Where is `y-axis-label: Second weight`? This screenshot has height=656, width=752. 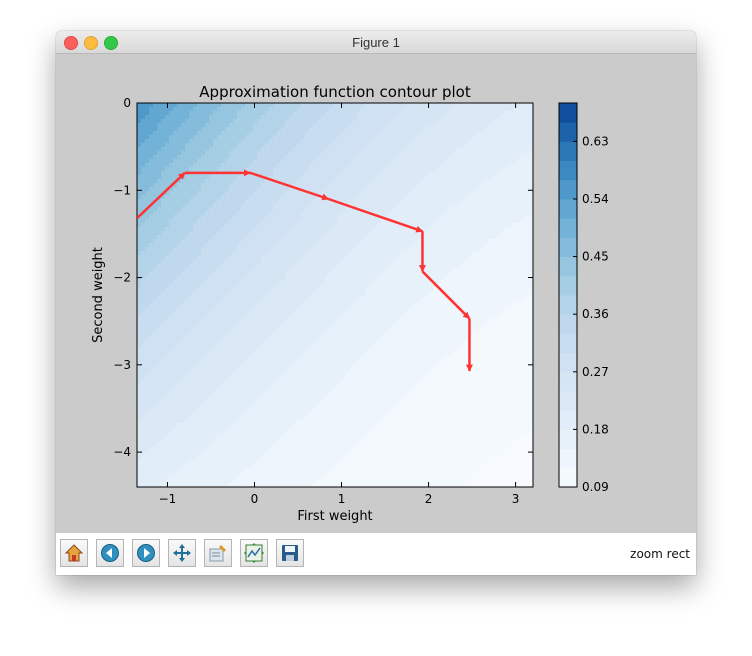
y-axis-label: Second weight is located at coordinates (98, 295).